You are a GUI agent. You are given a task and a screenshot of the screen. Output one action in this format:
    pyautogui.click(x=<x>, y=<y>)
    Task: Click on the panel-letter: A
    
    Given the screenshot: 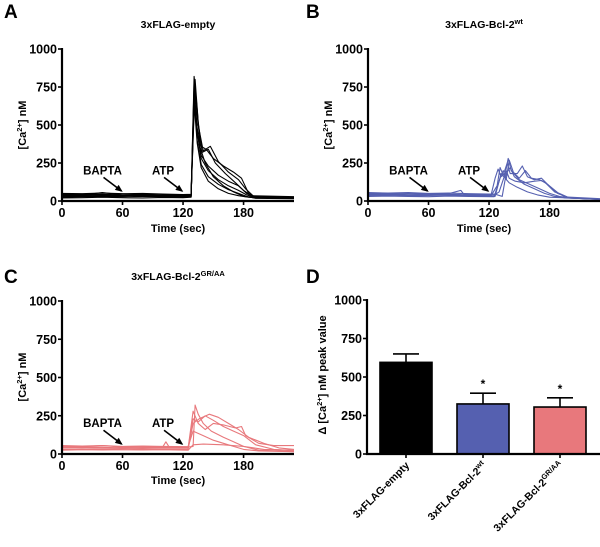 What is the action you would take?
    pyautogui.click(x=11, y=12)
    